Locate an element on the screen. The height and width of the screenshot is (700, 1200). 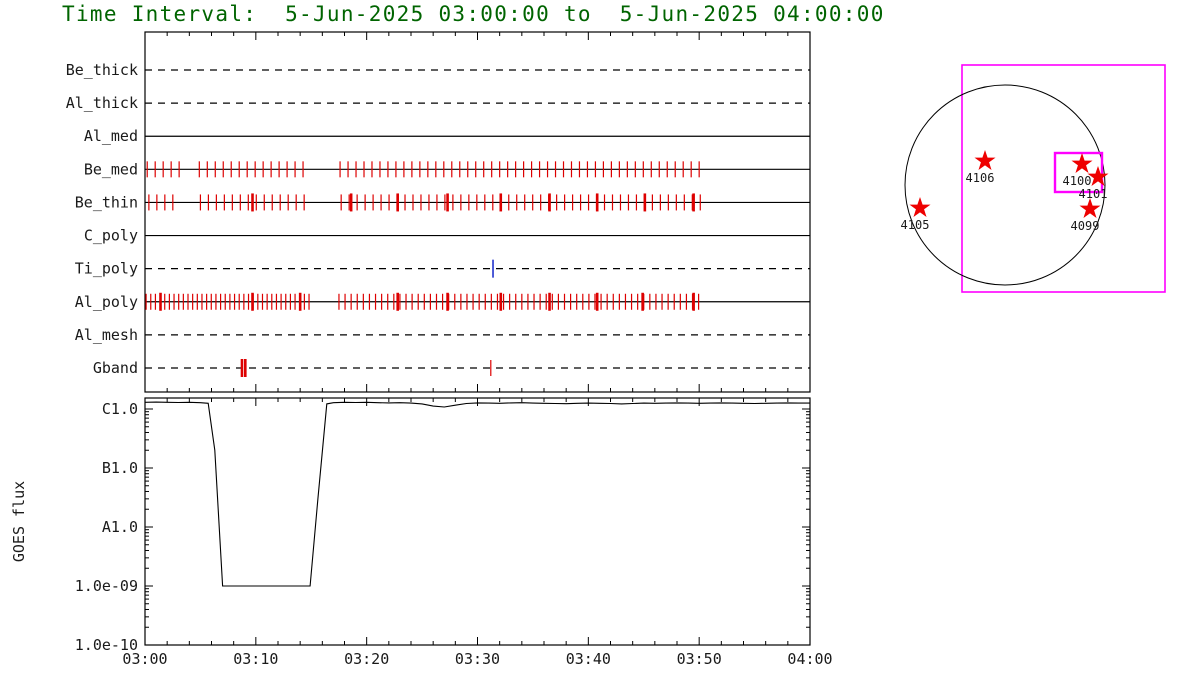
goes-xtick-label: 03:30 is located at coordinates (477, 659).